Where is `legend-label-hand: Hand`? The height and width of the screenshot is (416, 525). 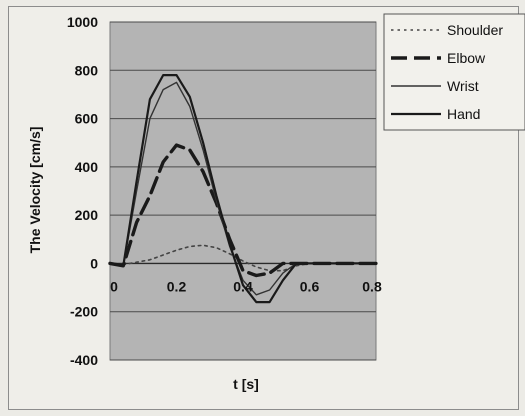
legend-label-hand: Hand is located at coordinates (463, 114).